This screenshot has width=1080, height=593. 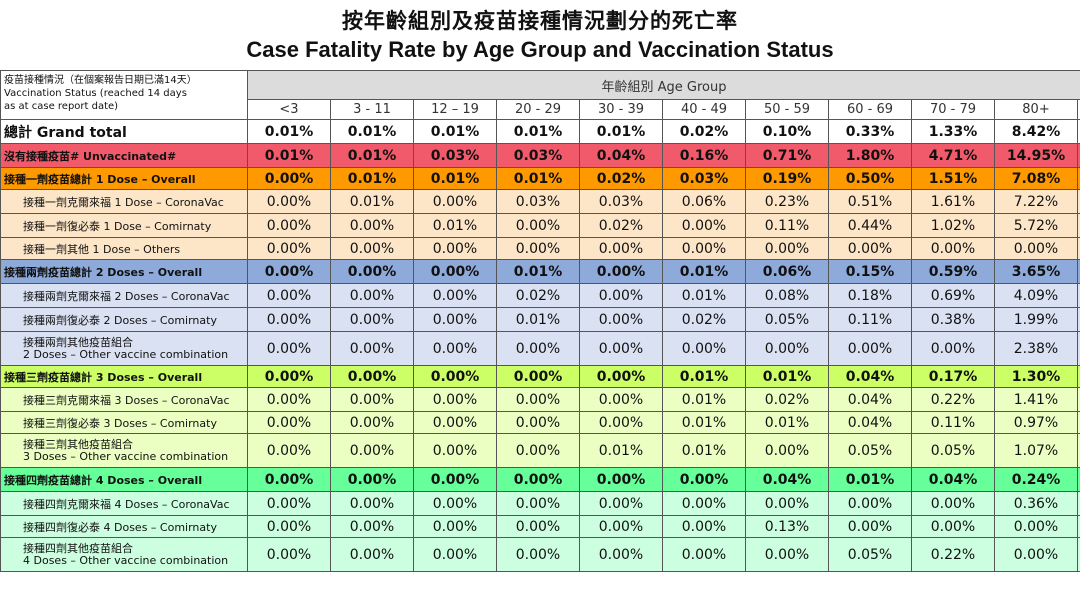 I want to click on row-label-line-2: 2 Doses – Other vaccine combination, so click(x=126, y=354).